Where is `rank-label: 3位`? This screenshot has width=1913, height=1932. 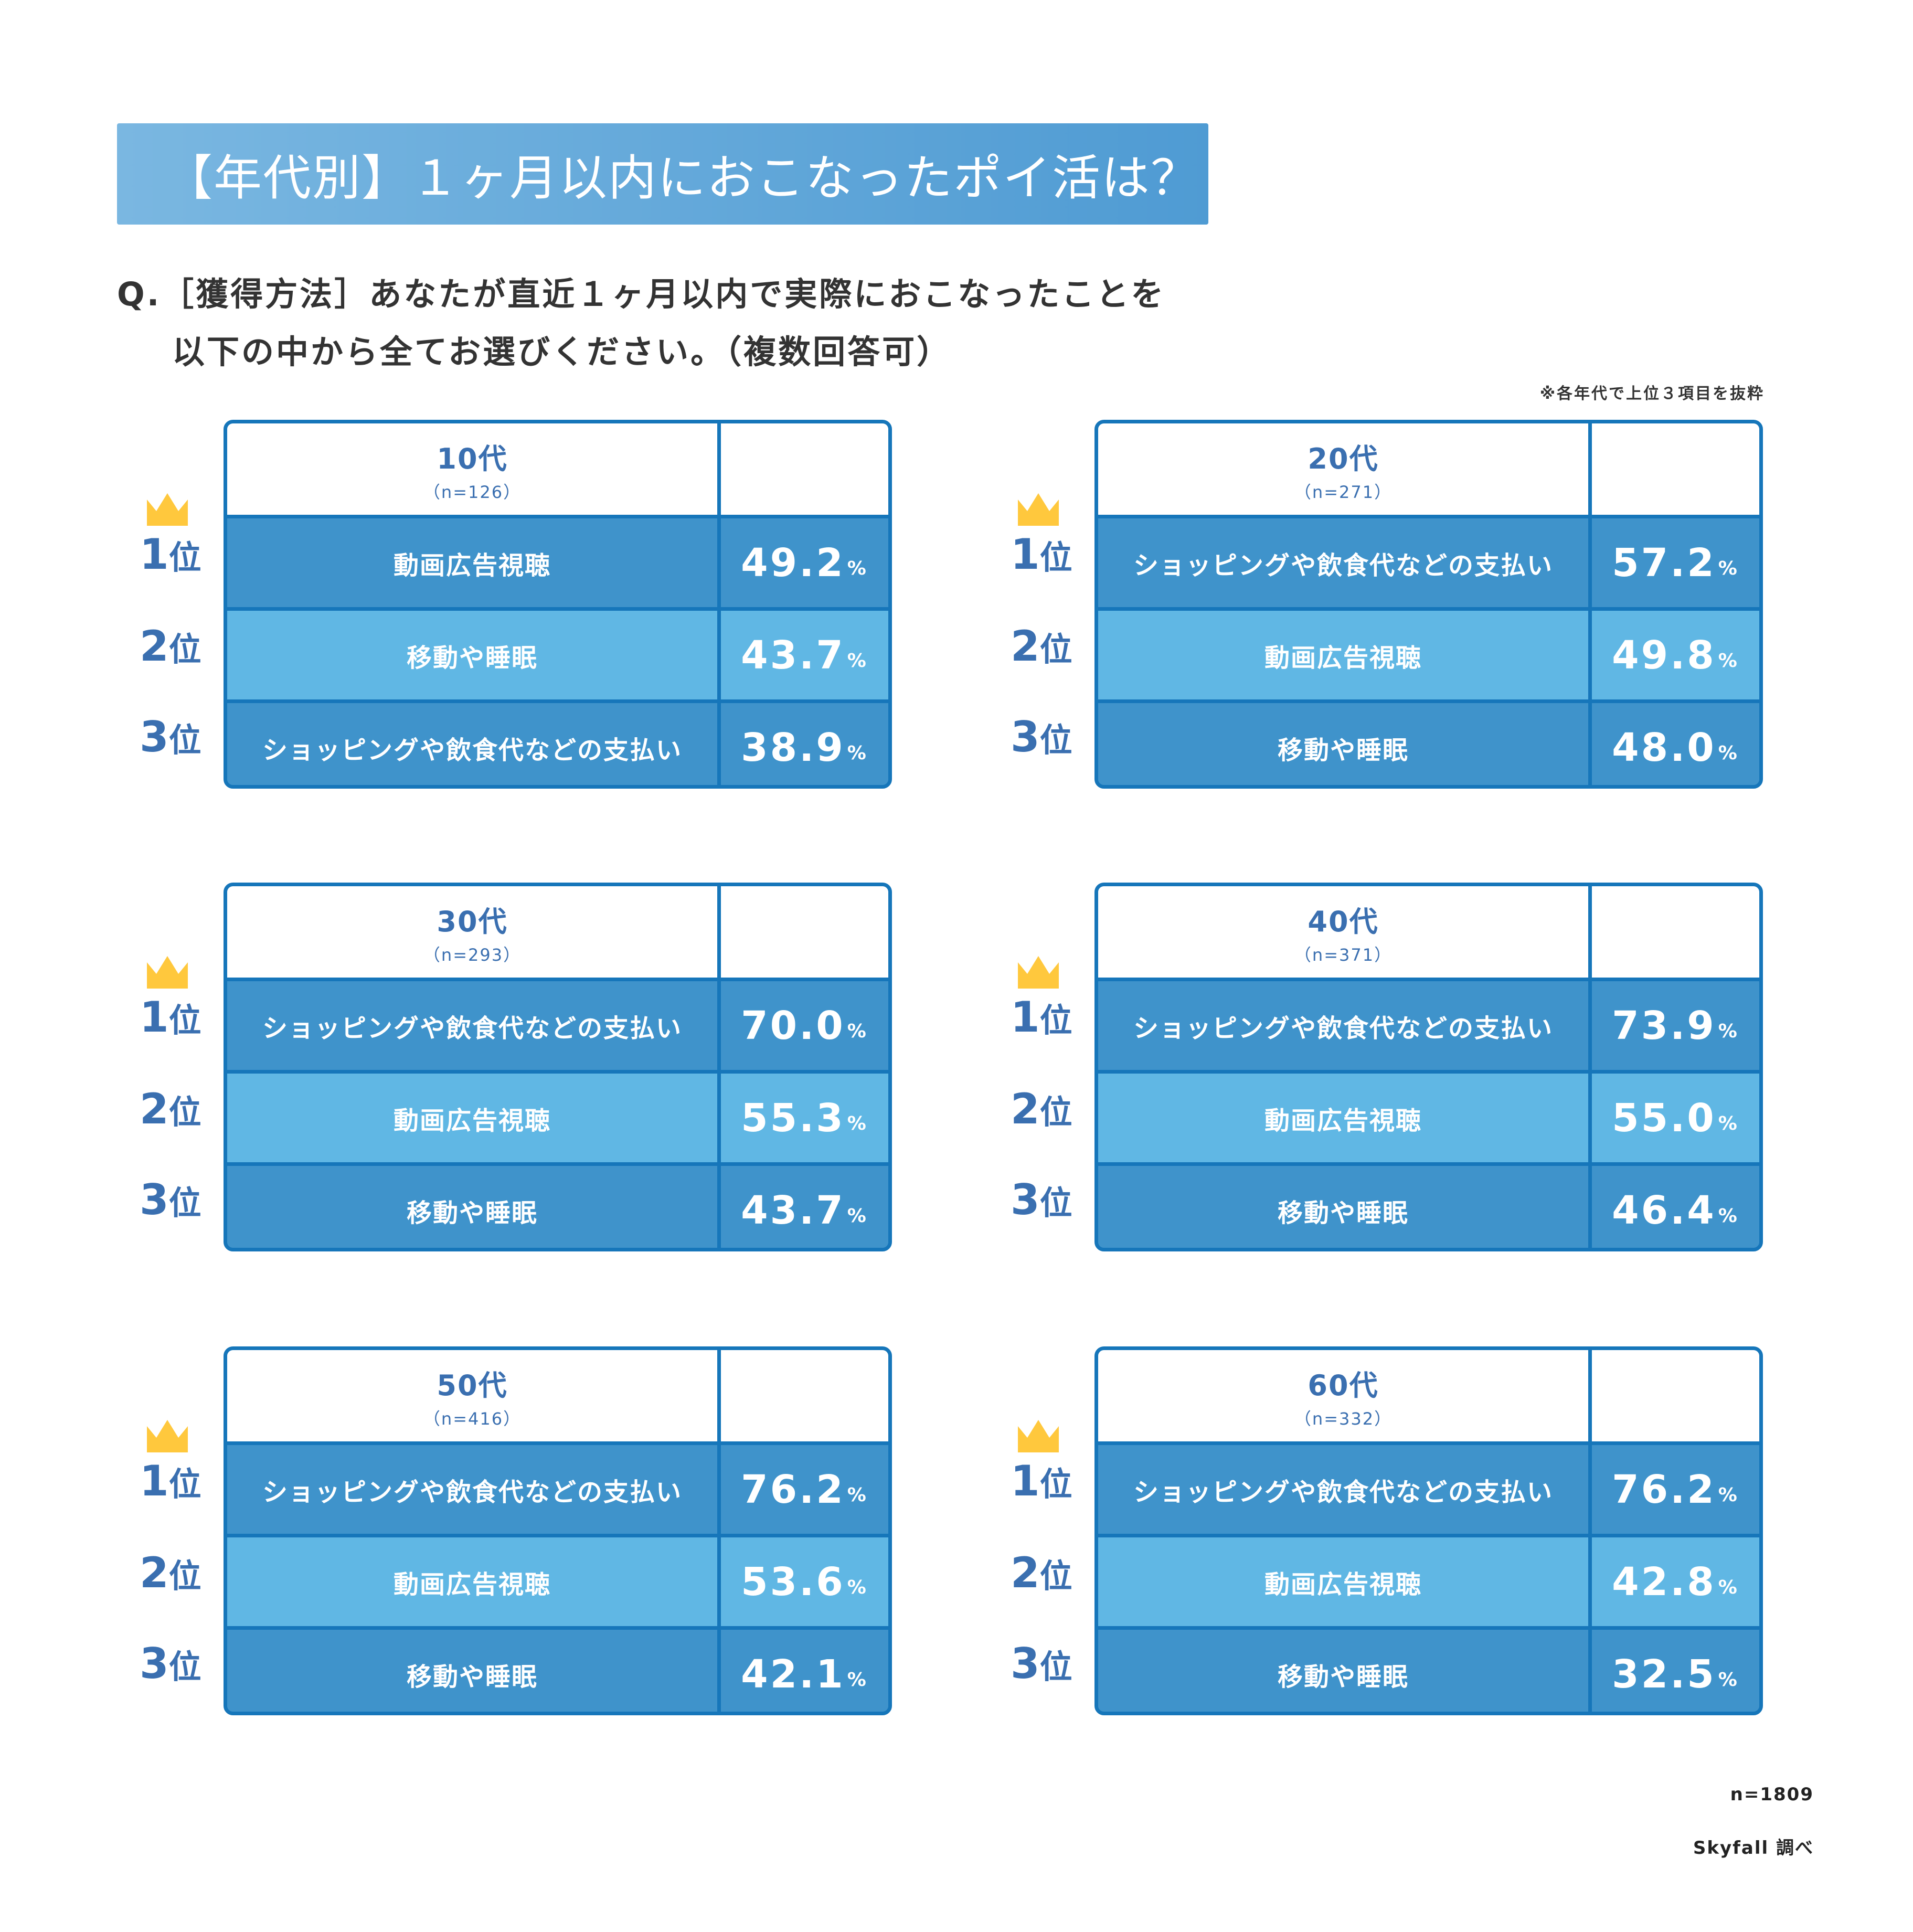 rank-label: 3位 is located at coordinates (1041, 1200).